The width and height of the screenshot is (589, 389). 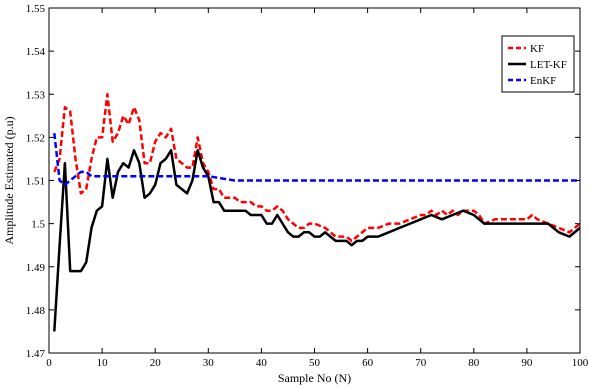 What do you see at coordinates (156, 363) in the screenshot?
I see `x-tick-label: 20` at bounding box center [156, 363].